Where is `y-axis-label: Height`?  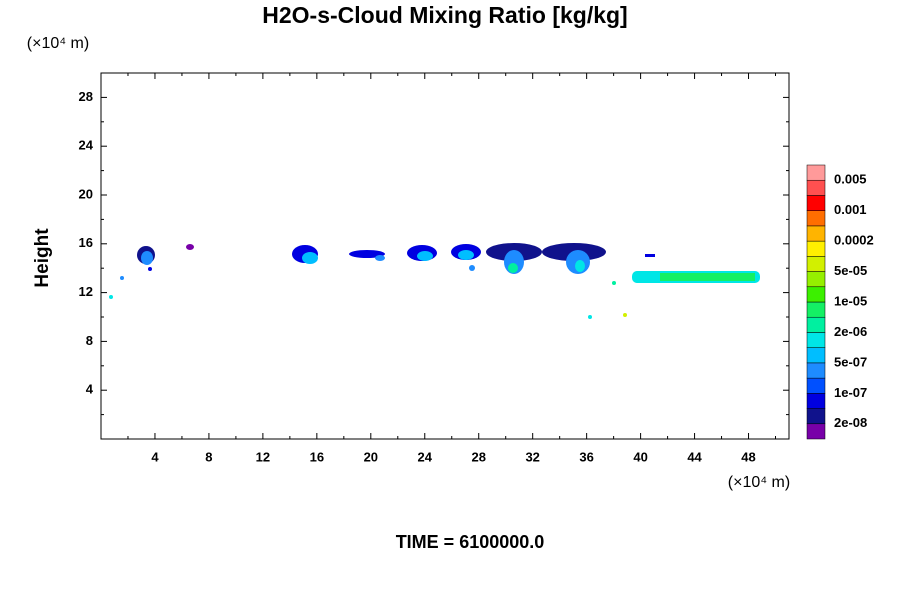 y-axis-label: Height is located at coordinates (42, 258).